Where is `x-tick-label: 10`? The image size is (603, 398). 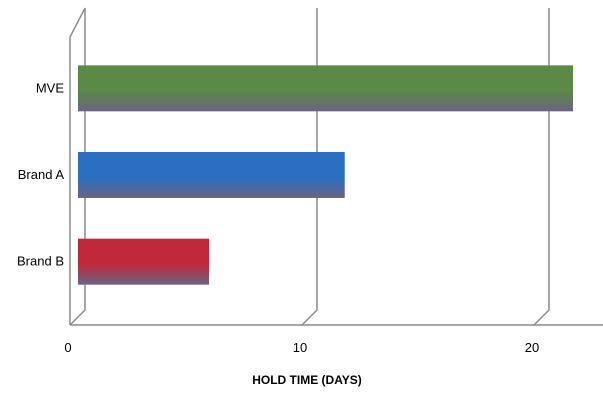
x-tick-label: 10 is located at coordinates (300, 347).